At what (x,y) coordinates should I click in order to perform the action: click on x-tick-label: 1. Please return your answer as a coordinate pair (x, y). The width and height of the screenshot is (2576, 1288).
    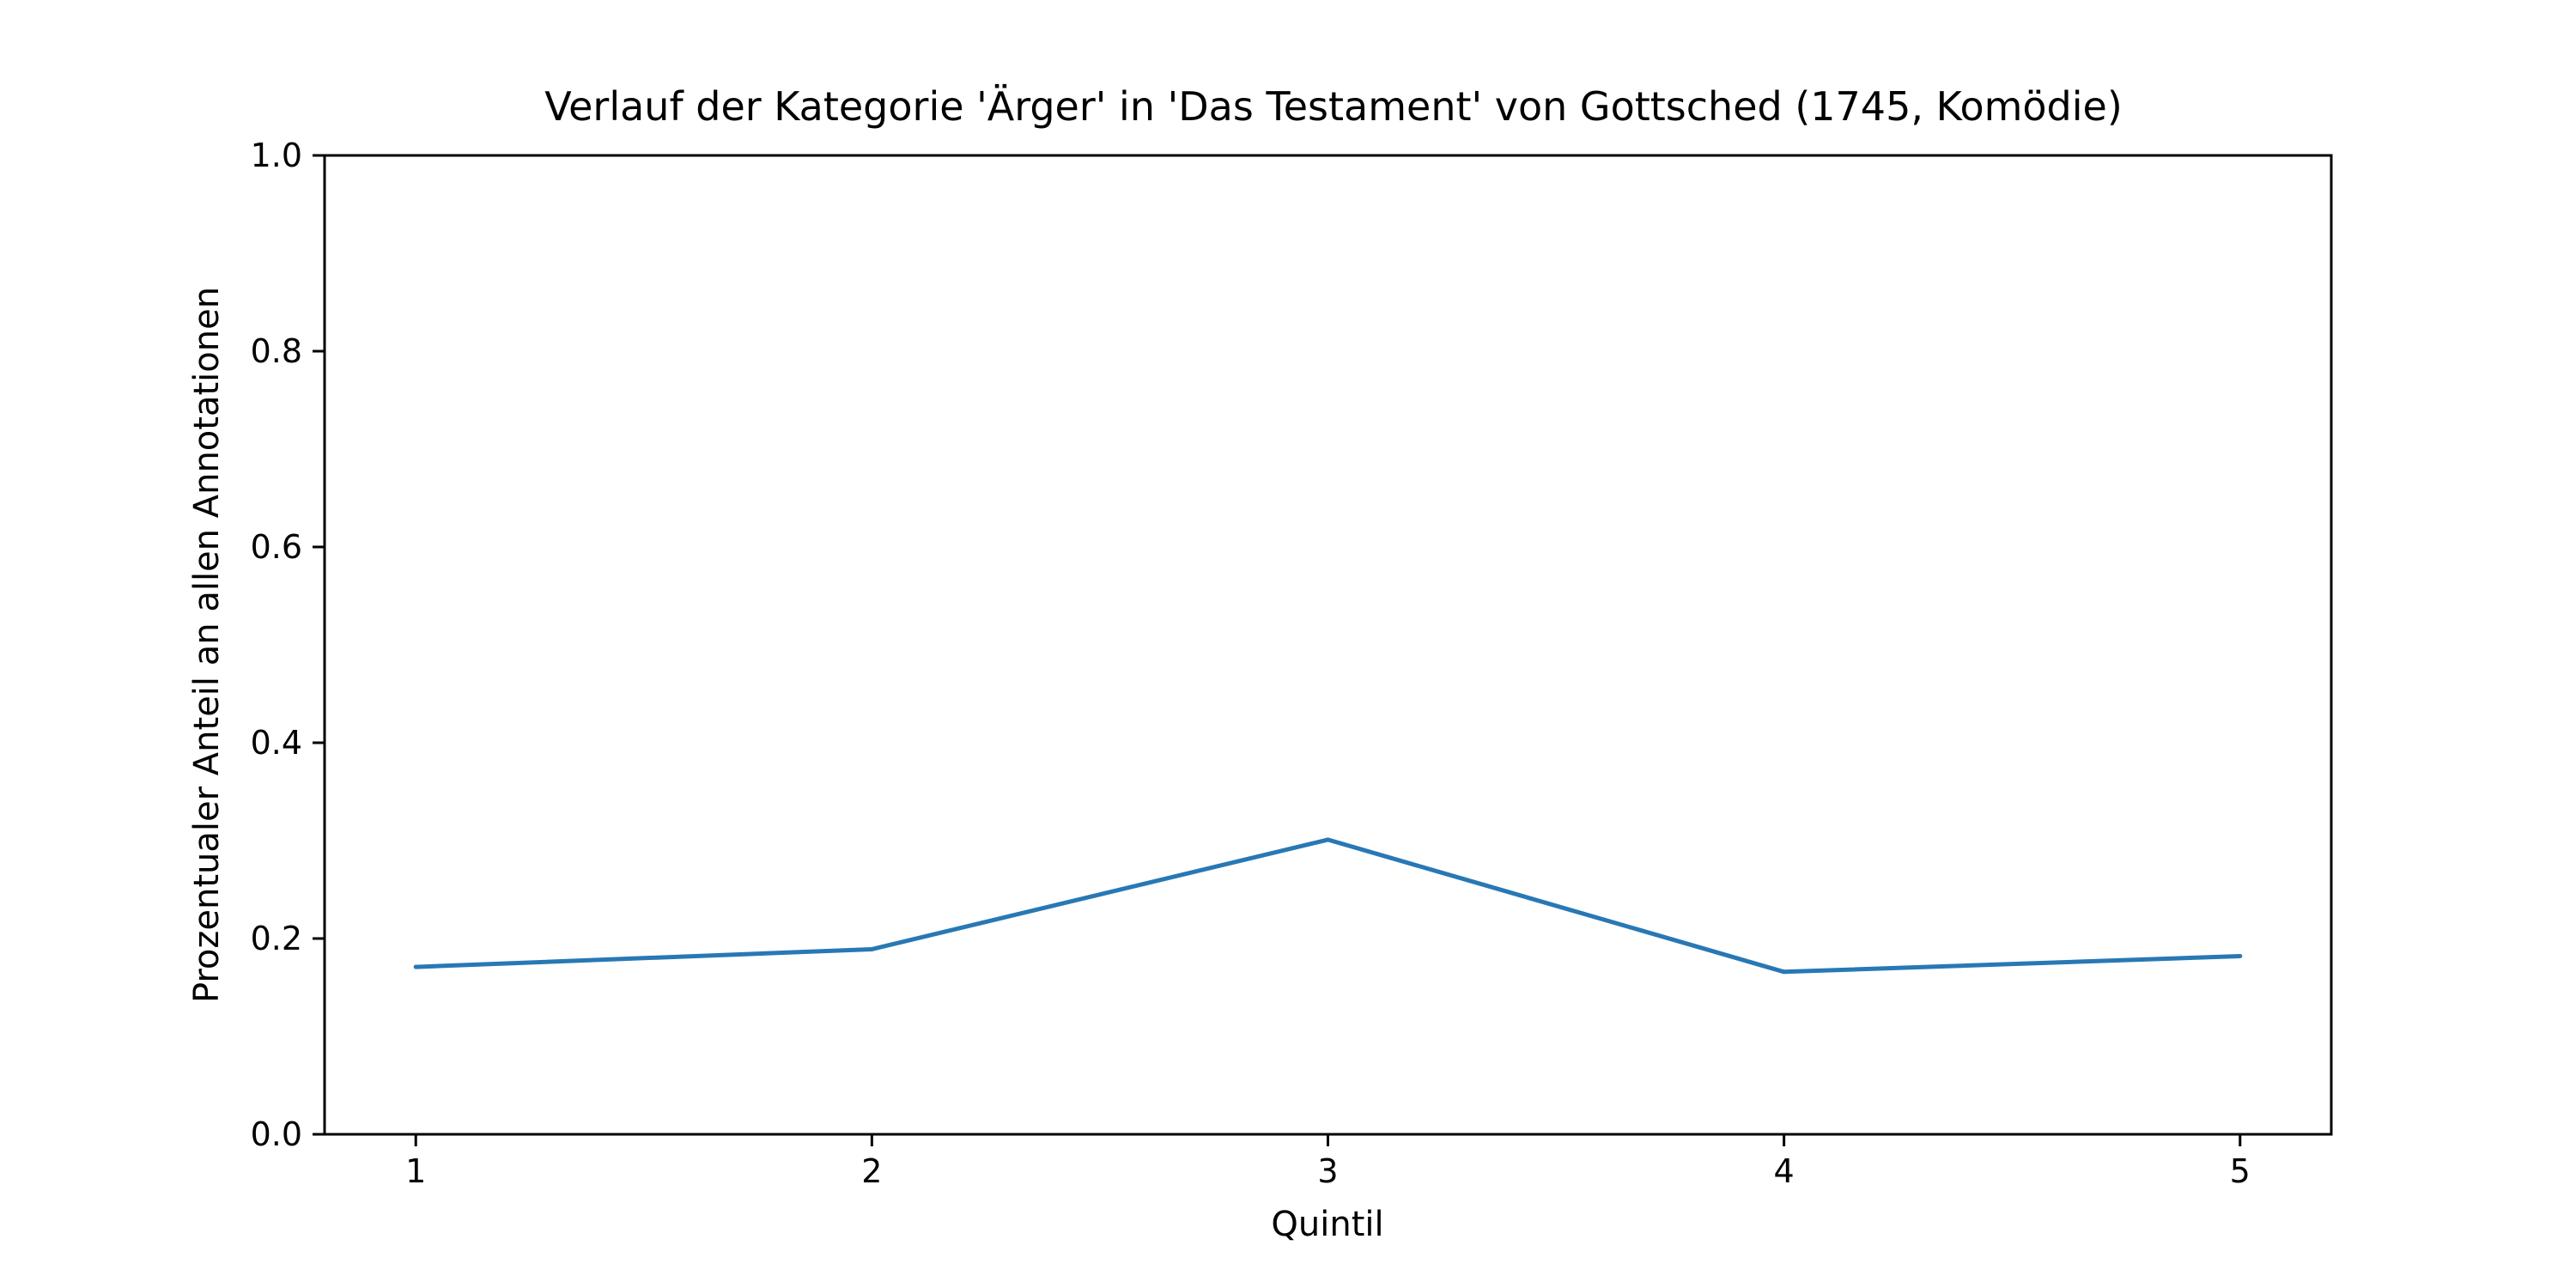
    Looking at the image, I should click on (415, 1171).